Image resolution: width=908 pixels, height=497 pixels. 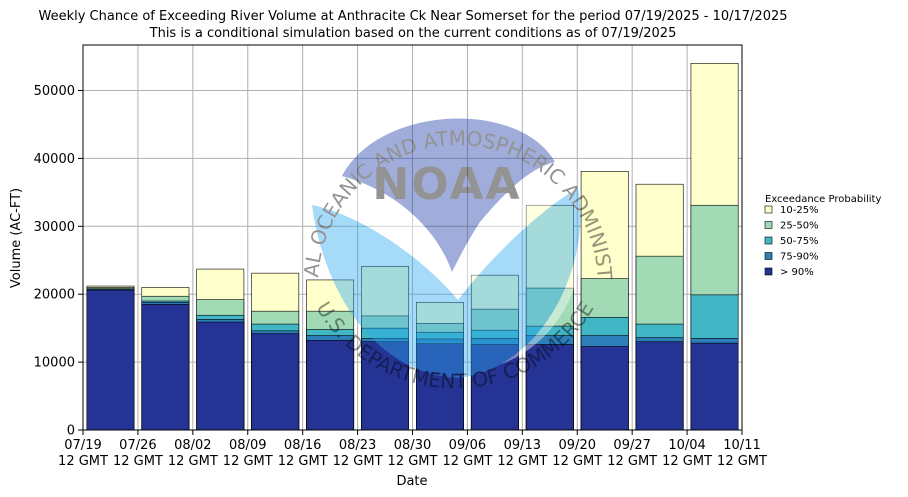 I want to click on y-tick-label: 30000, so click(x=54, y=227).